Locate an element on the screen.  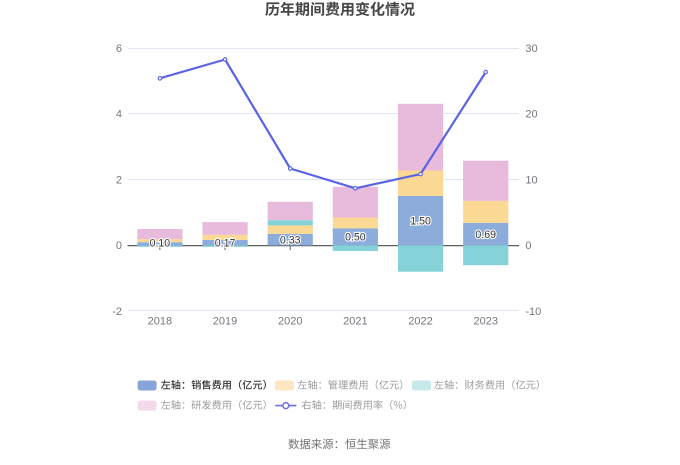
svg-text: 0.17 is located at coordinates (225, 243).